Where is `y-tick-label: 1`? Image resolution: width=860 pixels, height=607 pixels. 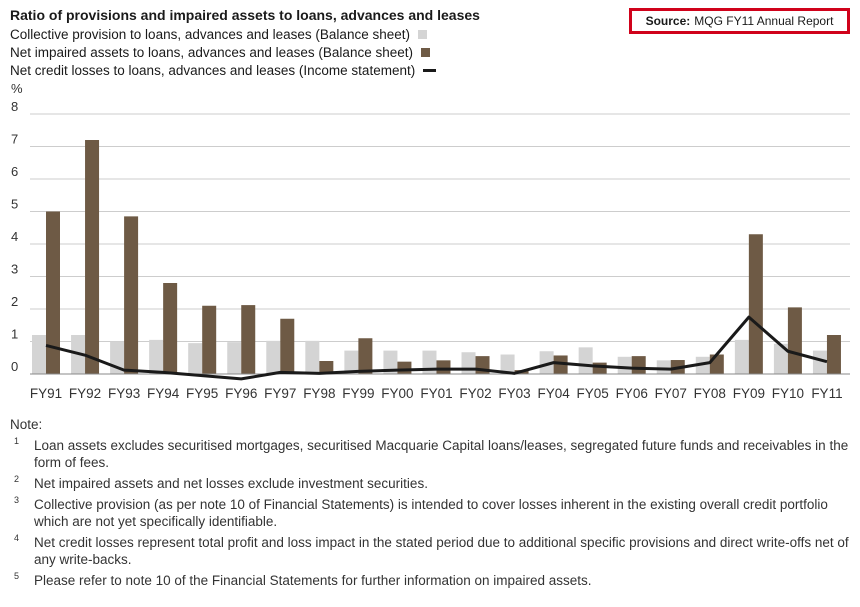
y-tick-label: 1 is located at coordinates (14, 334).